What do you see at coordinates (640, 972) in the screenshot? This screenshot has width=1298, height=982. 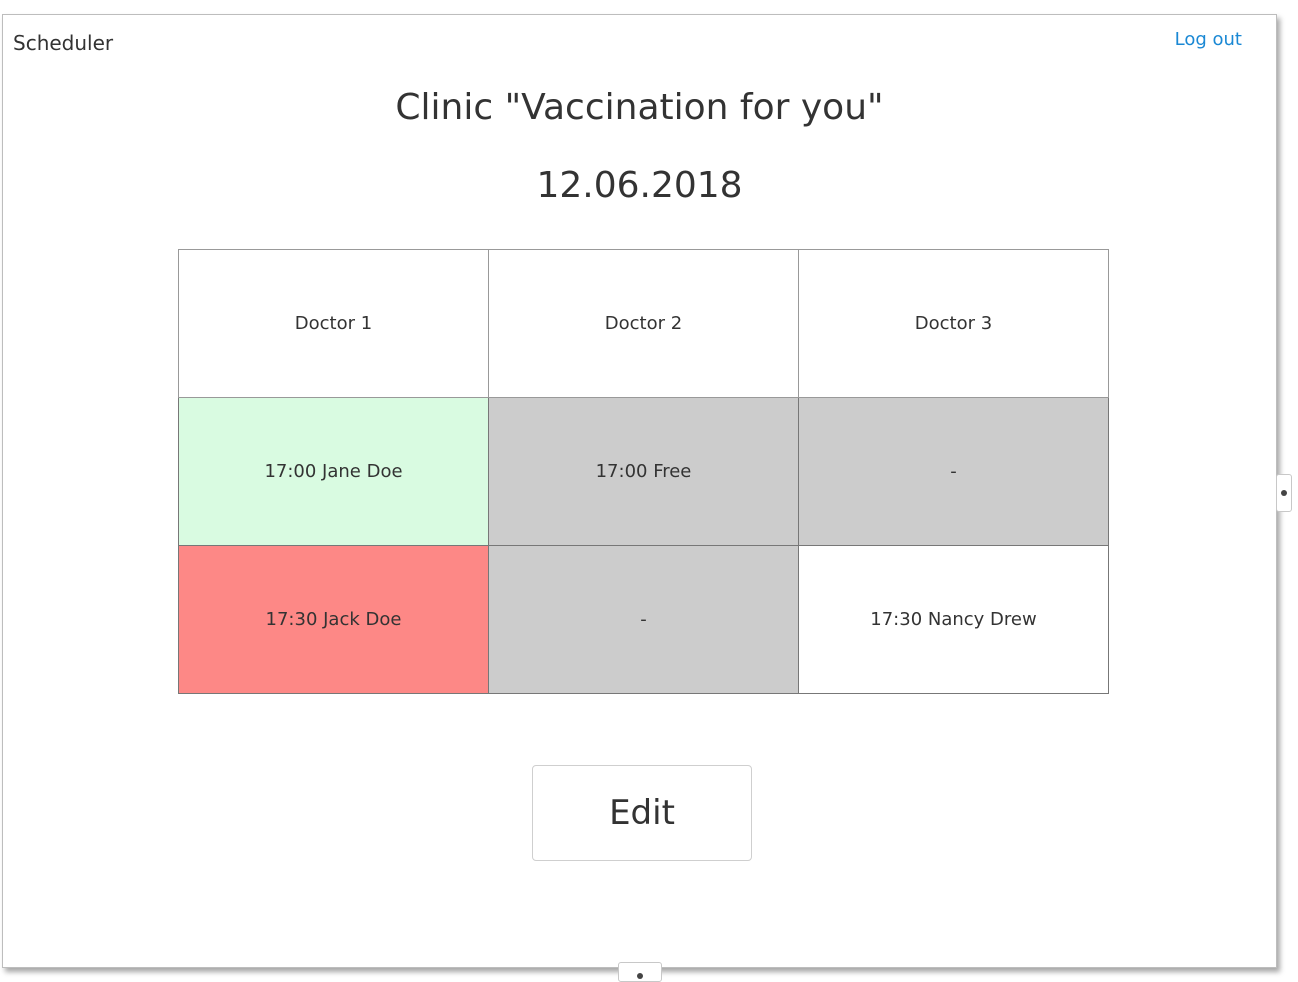 I see `resize-handle-bottom` at bounding box center [640, 972].